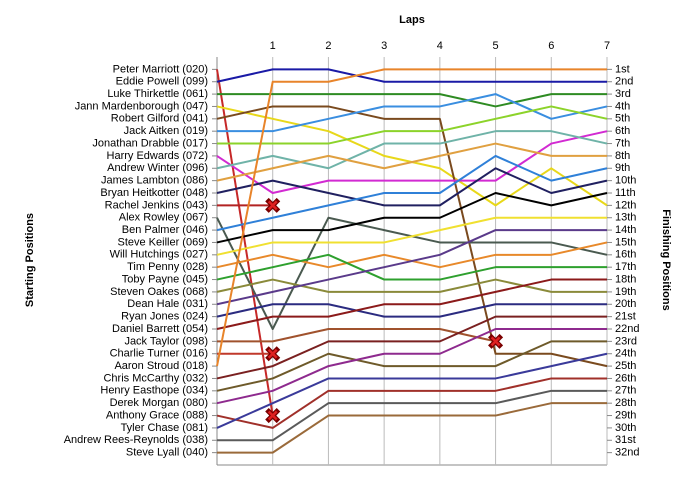 The image size is (700, 480). What do you see at coordinates (625, 218) in the screenshot?
I see `y2-tick-label: 13th` at bounding box center [625, 218].